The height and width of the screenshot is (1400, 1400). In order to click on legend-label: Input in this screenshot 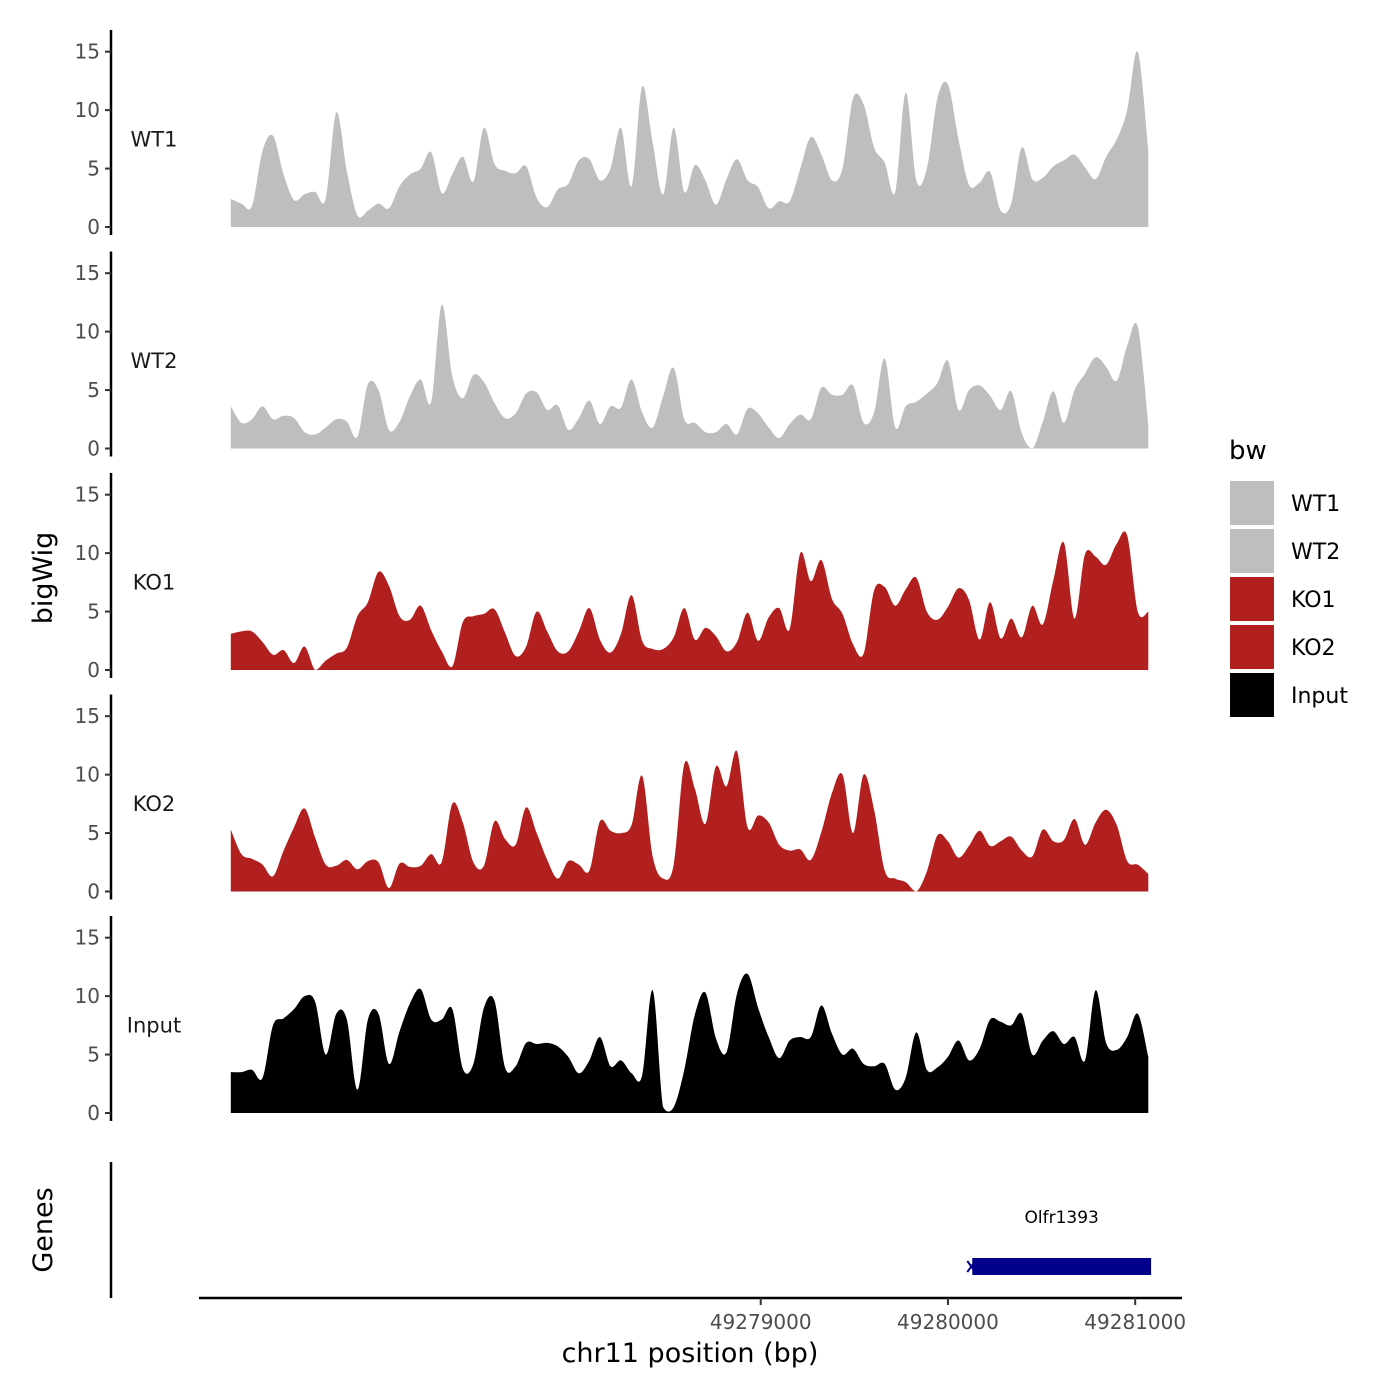, I will do `click(1319, 696)`.